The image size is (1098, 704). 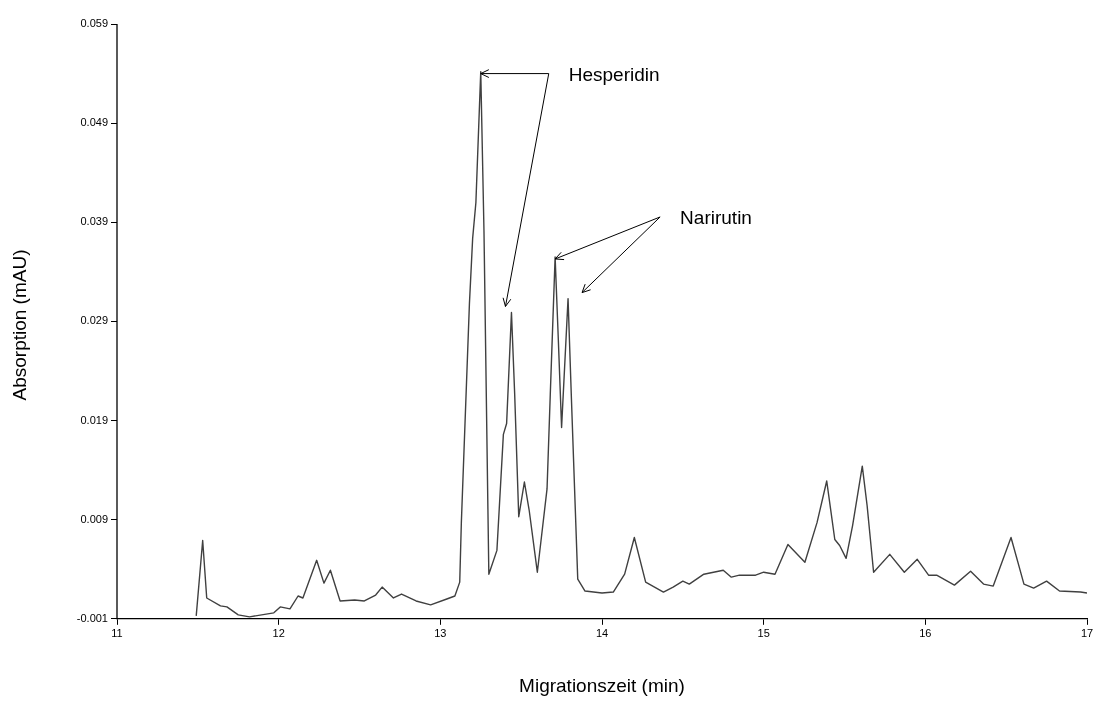 What do you see at coordinates (117, 633) in the screenshot?
I see `x-tick-label: 11` at bounding box center [117, 633].